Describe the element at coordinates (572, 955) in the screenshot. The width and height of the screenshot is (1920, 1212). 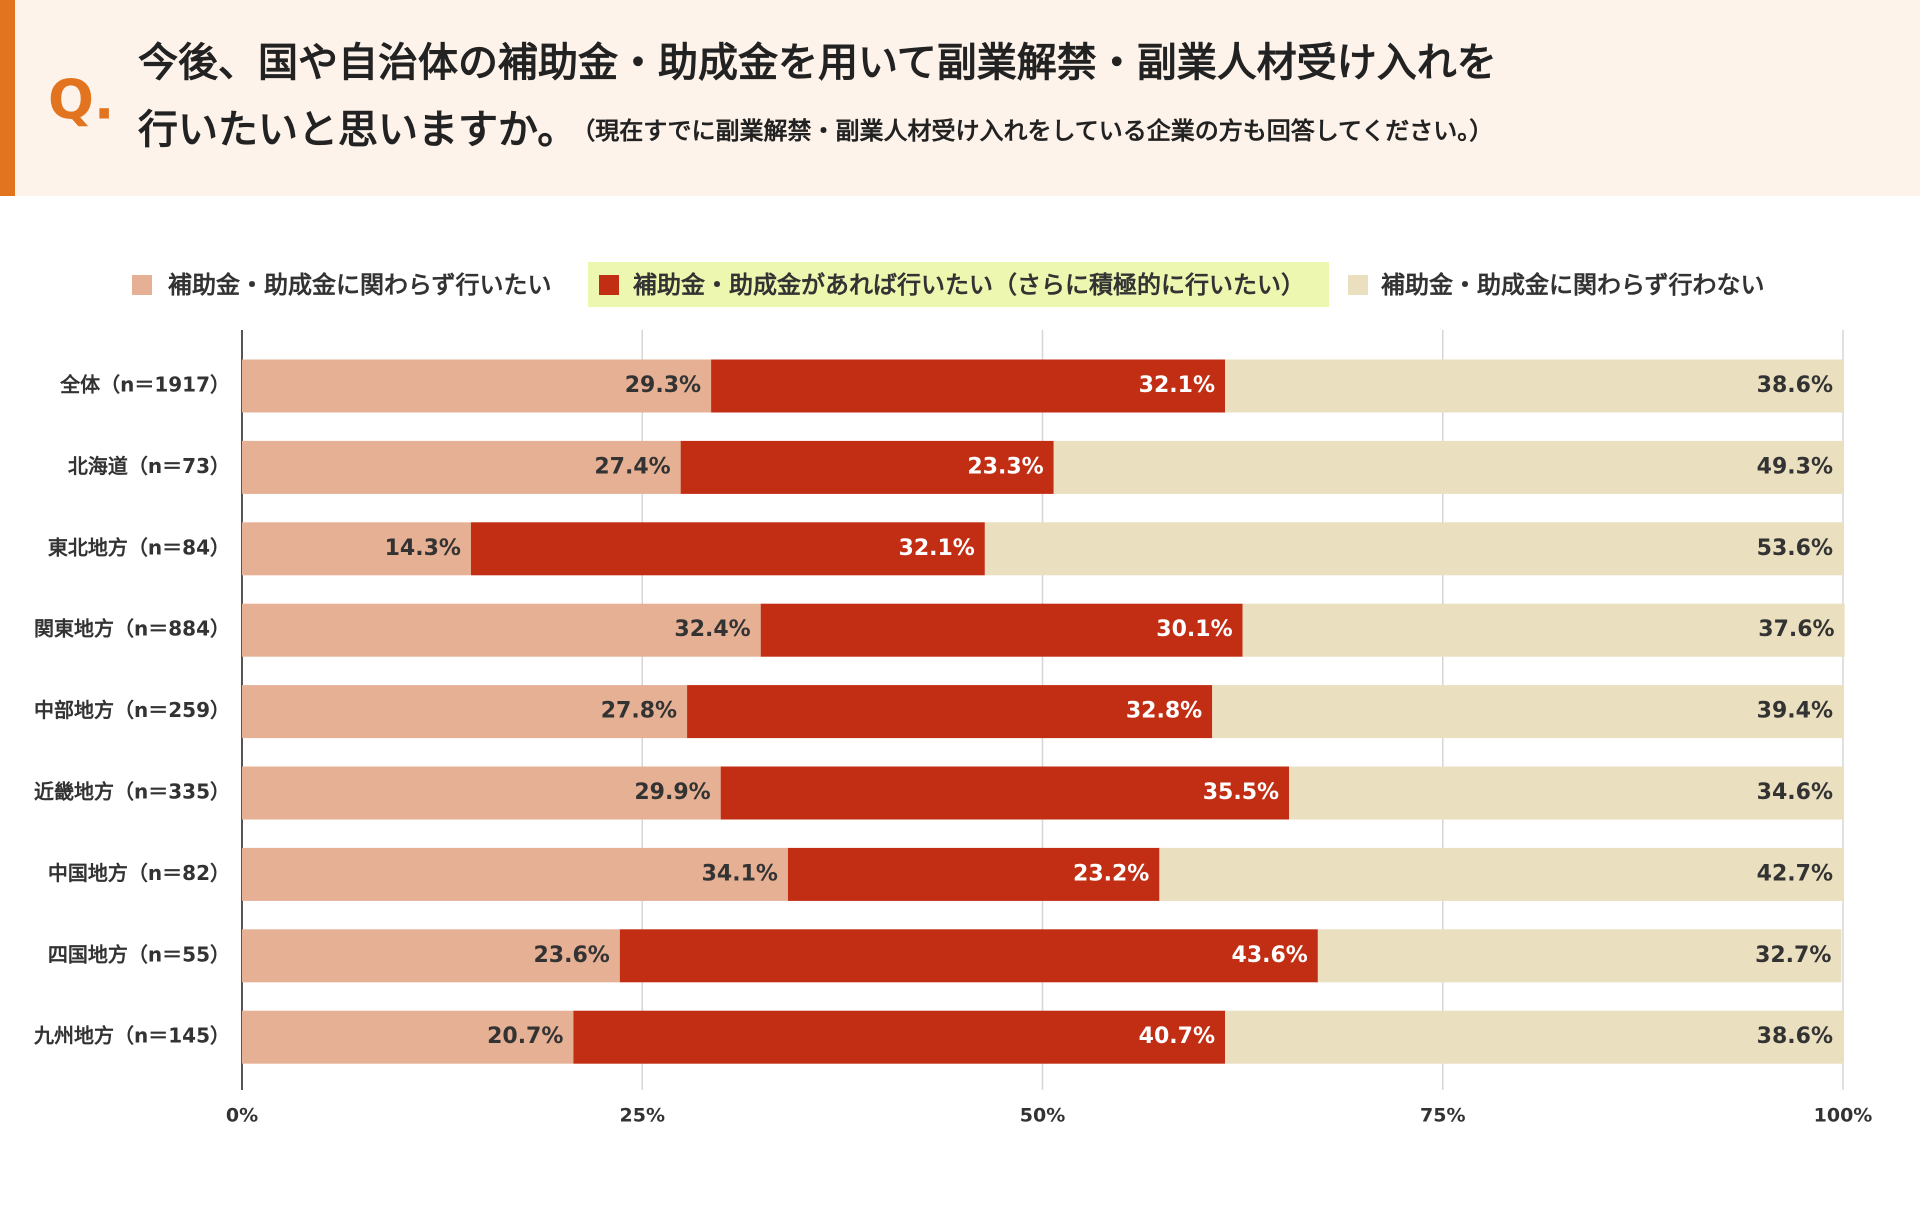
I see `value-label: 23.6%` at that location.